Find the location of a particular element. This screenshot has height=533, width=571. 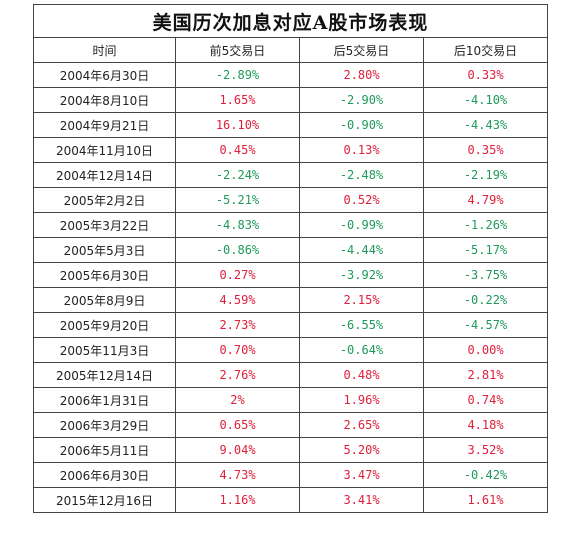

post5-value-cell: -0.99% is located at coordinates (361, 225).